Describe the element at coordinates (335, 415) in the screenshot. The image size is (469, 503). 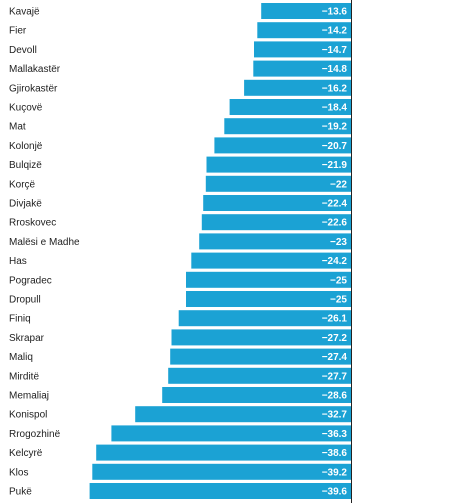
I see `bar-value-label: −32.7` at that location.